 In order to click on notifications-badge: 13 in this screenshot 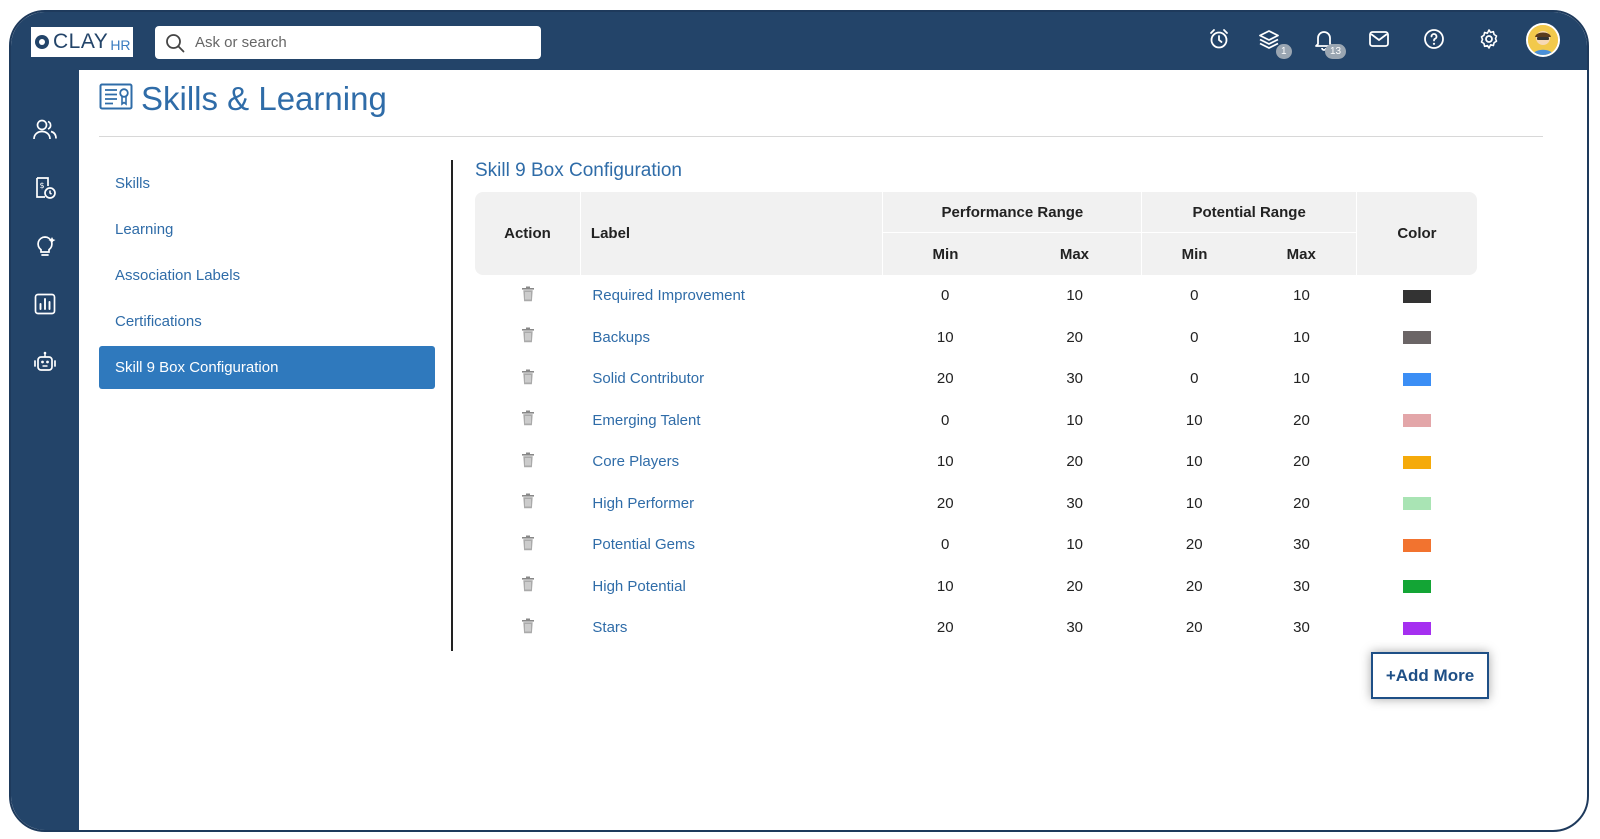, I will do `click(1336, 51)`.